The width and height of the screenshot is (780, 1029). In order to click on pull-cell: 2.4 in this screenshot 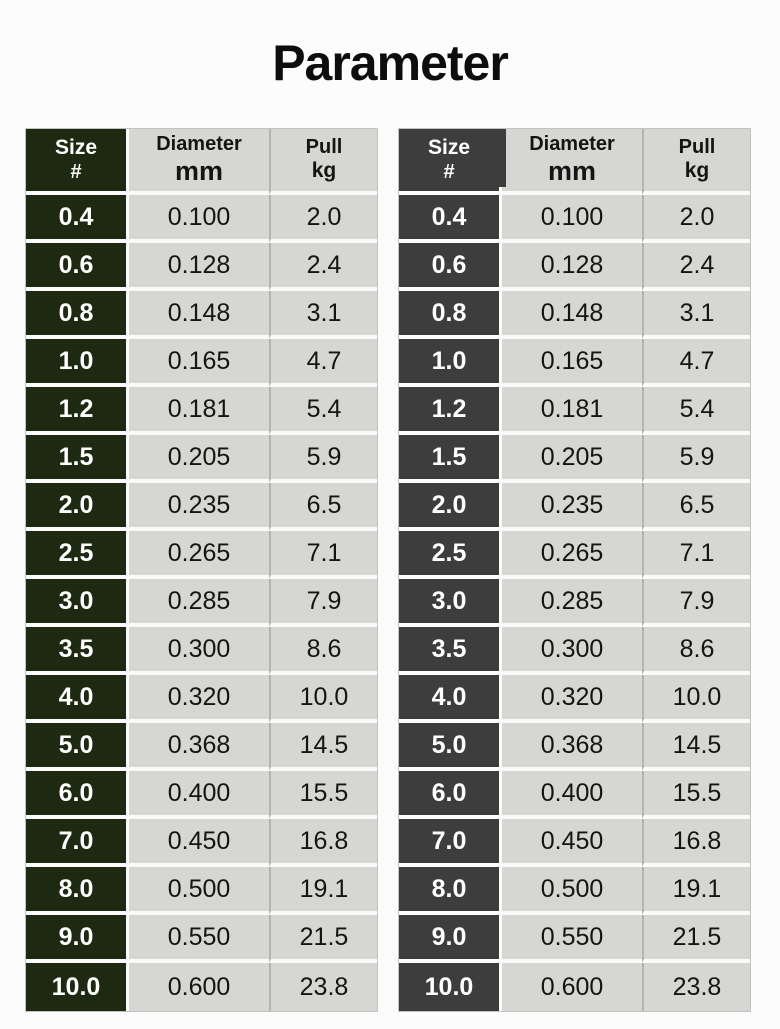, I will do `click(696, 267)`.